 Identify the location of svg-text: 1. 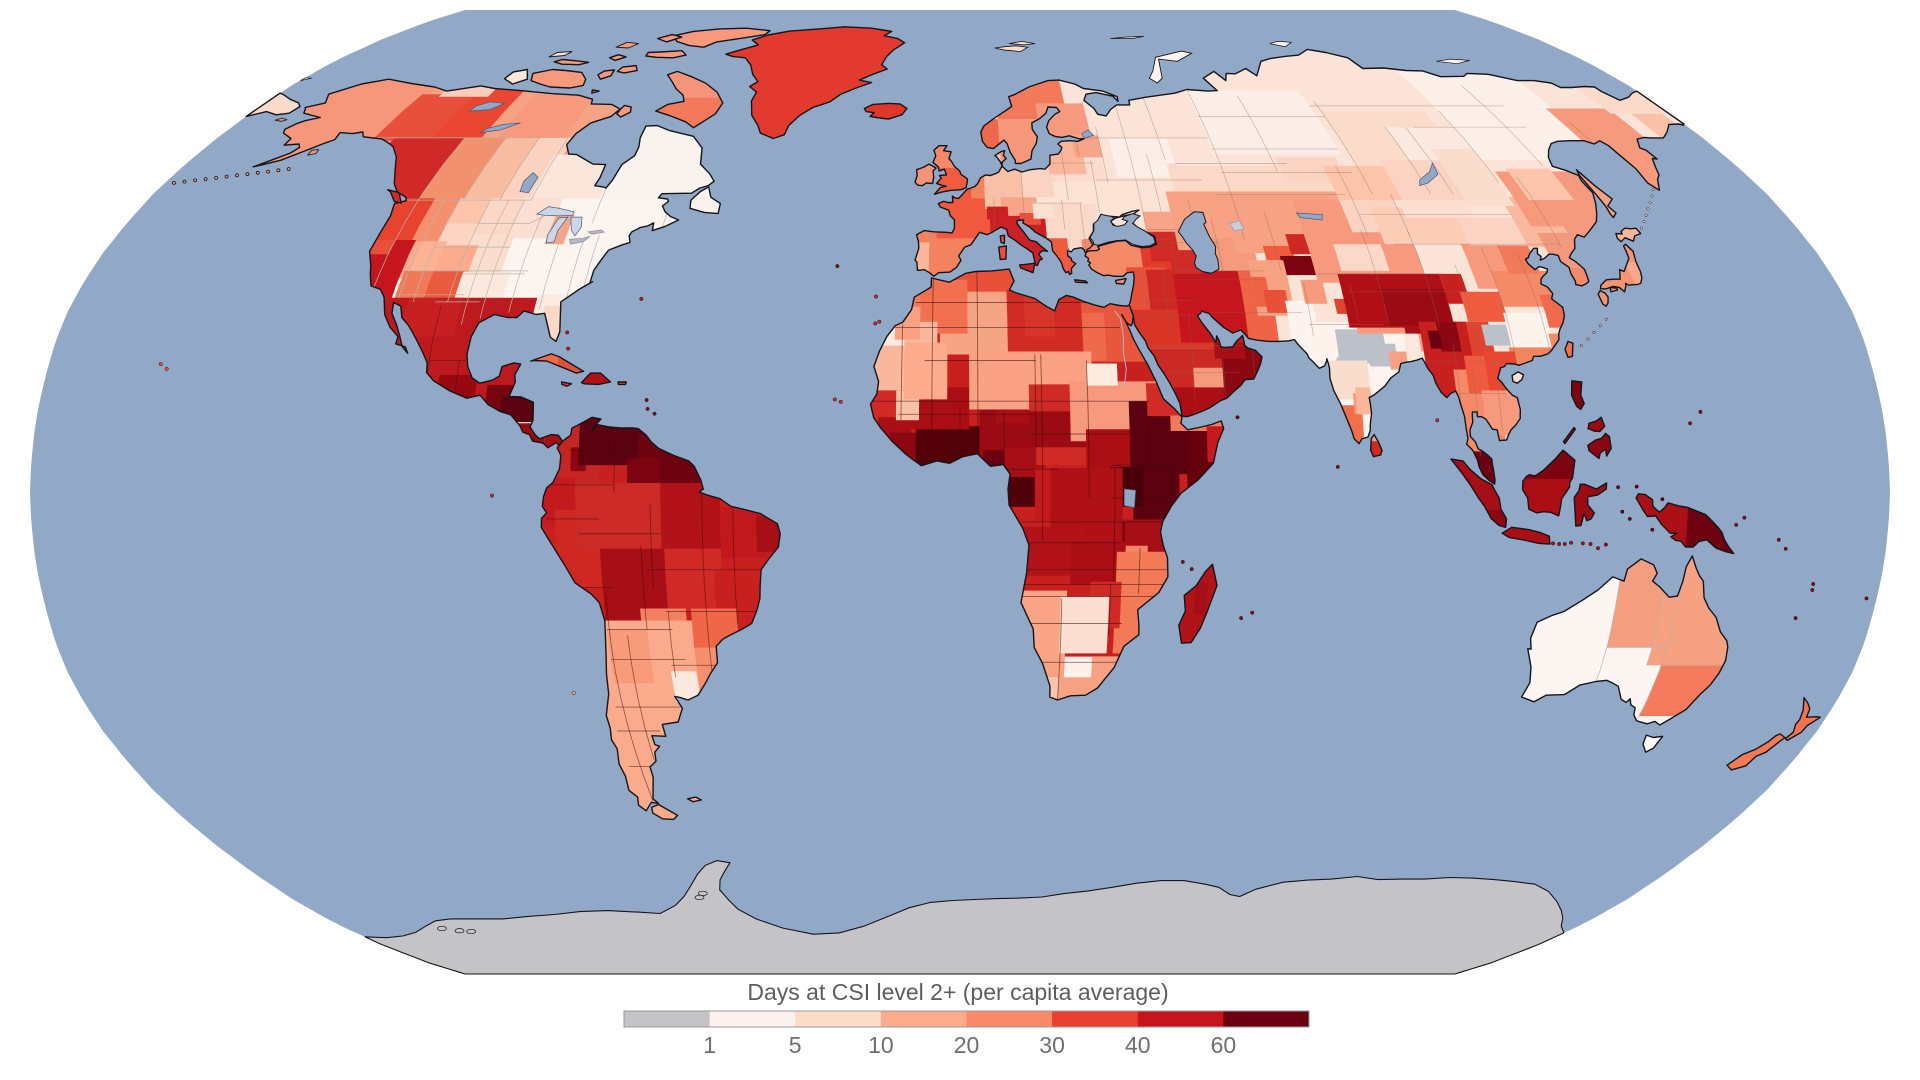
(709, 1045).